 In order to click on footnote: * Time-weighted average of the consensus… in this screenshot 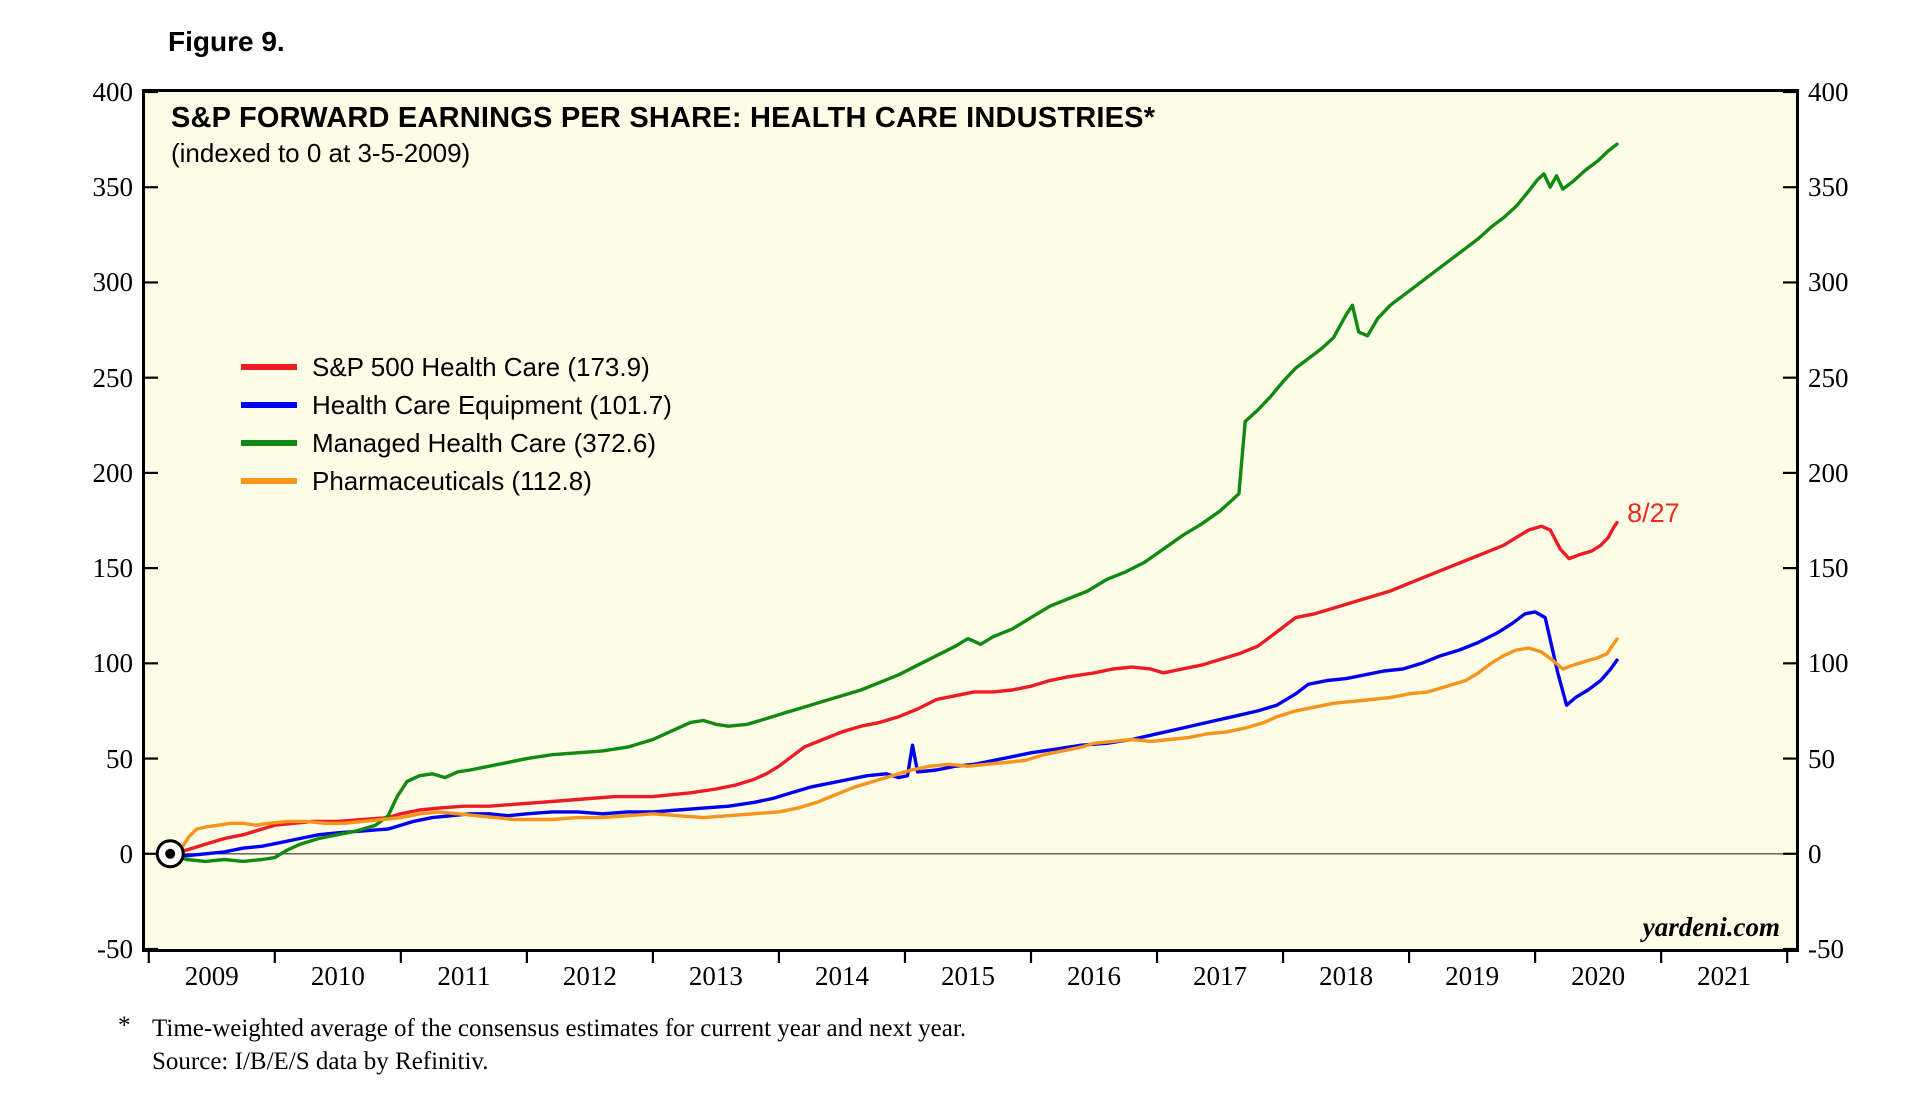, I will do `click(542, 1045)`.